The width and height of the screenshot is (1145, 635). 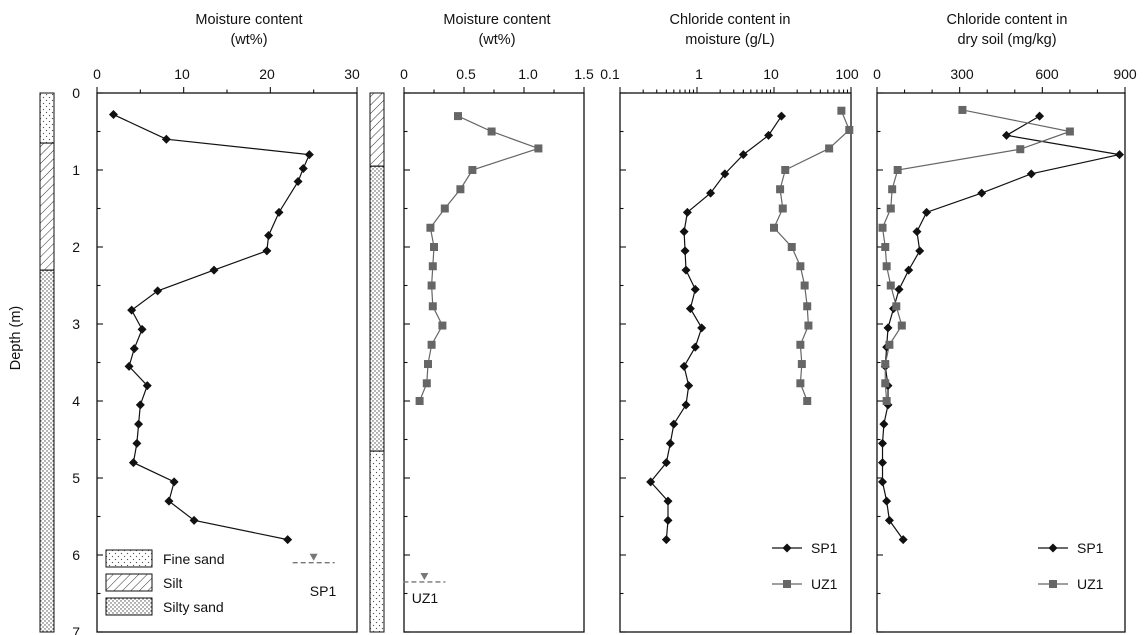 I want to click on legend-swatch-silt, so click(x=129, y=582).